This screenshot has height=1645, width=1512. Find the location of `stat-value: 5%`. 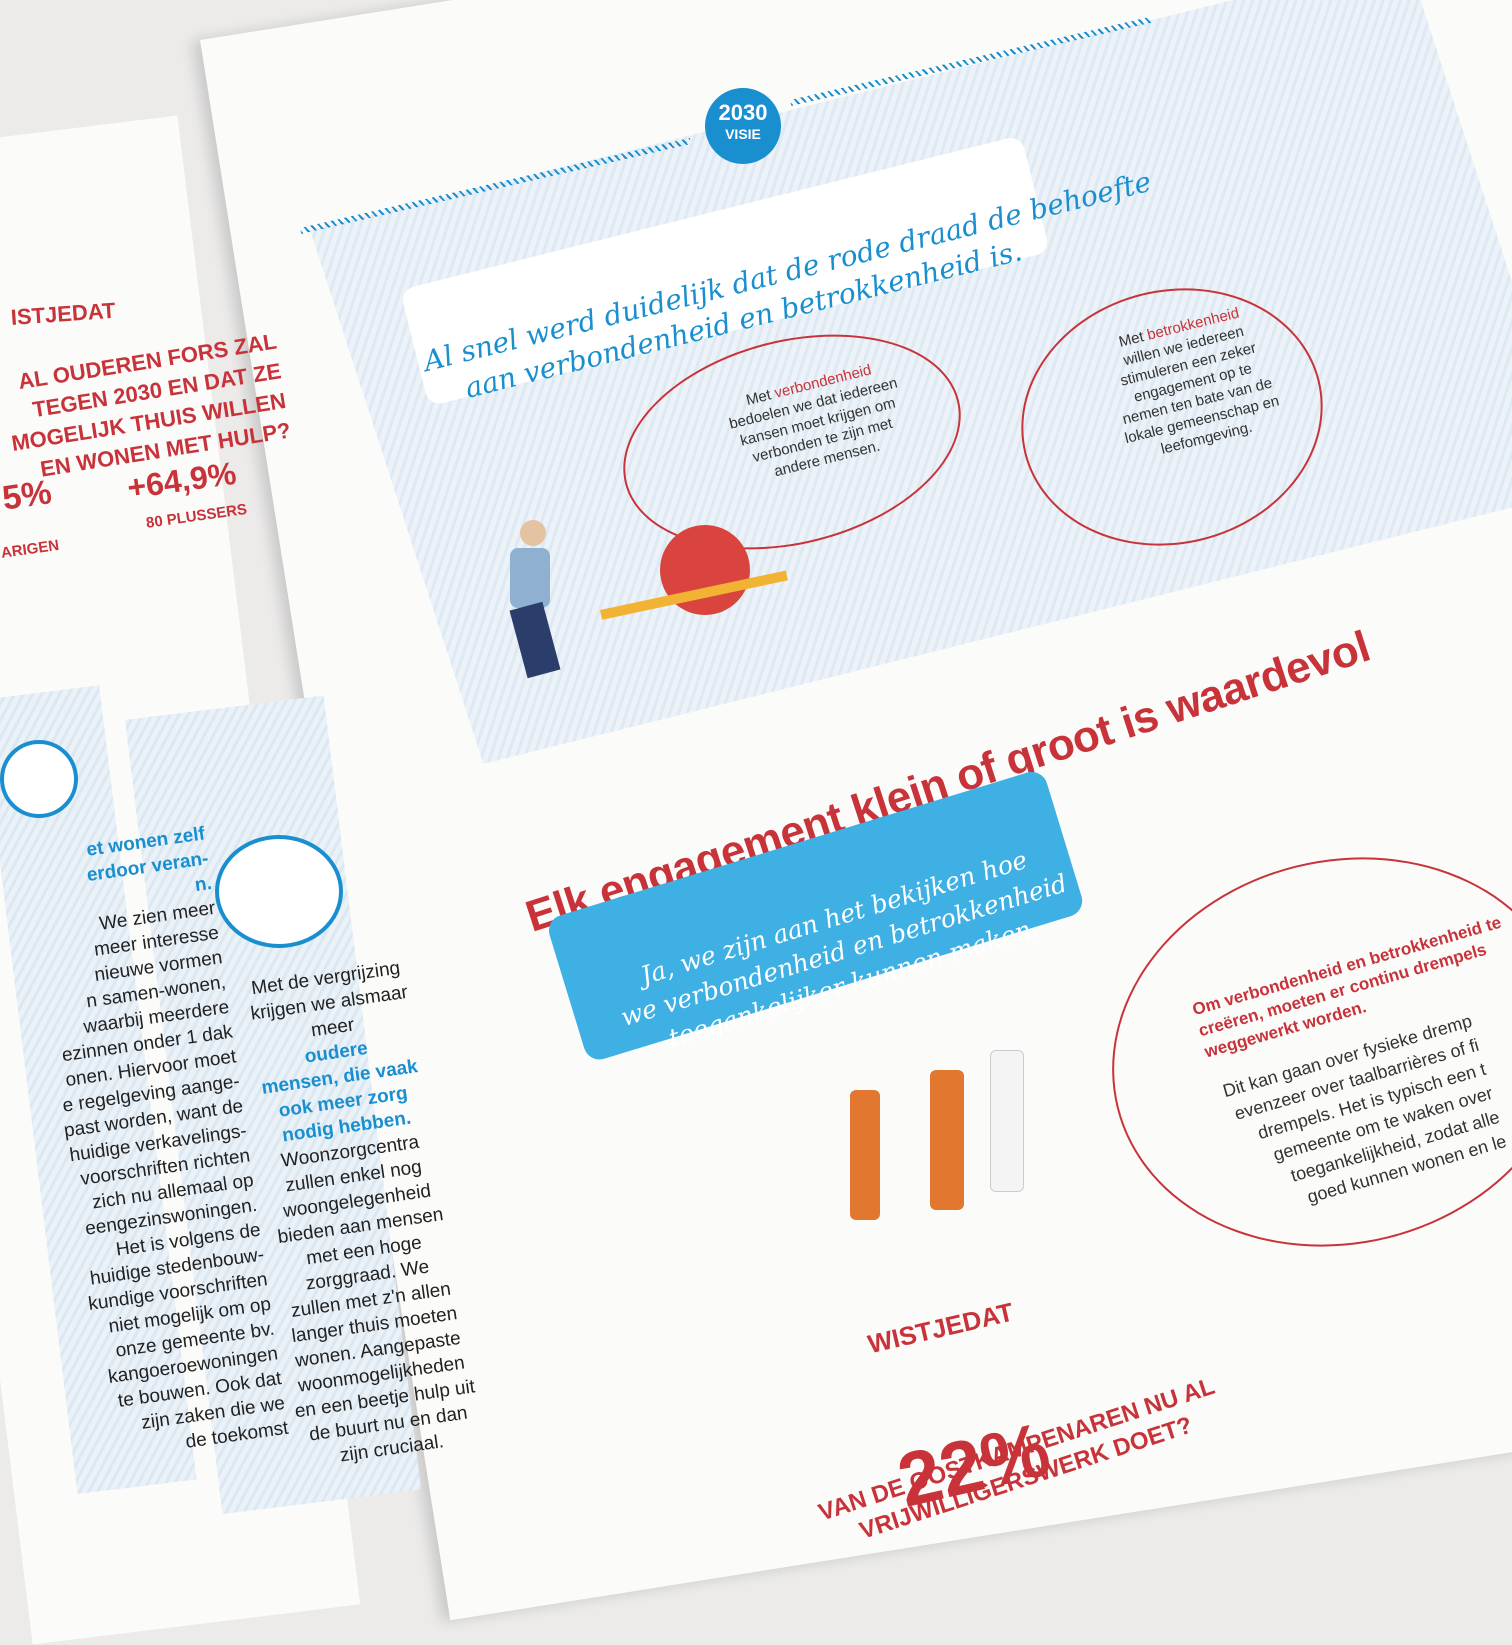

stat-value: 5% is located at coordinates (27, 495).